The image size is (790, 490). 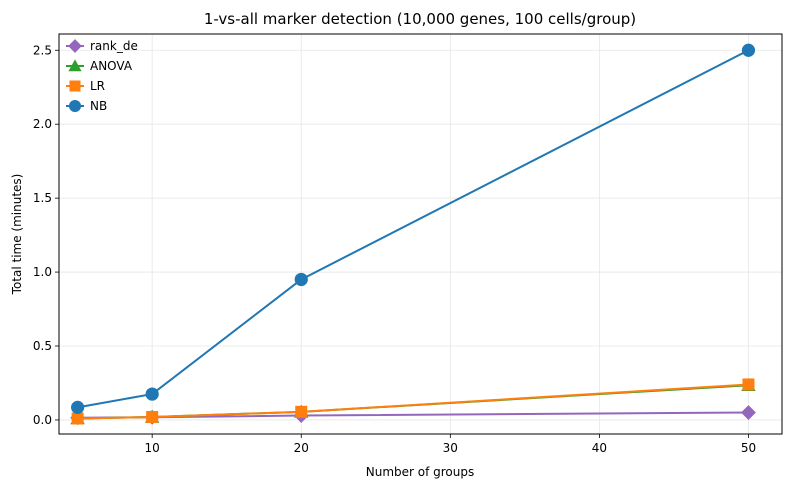 I want to click on legend-label-anova: ANOVA, so click(x=111, y=66).